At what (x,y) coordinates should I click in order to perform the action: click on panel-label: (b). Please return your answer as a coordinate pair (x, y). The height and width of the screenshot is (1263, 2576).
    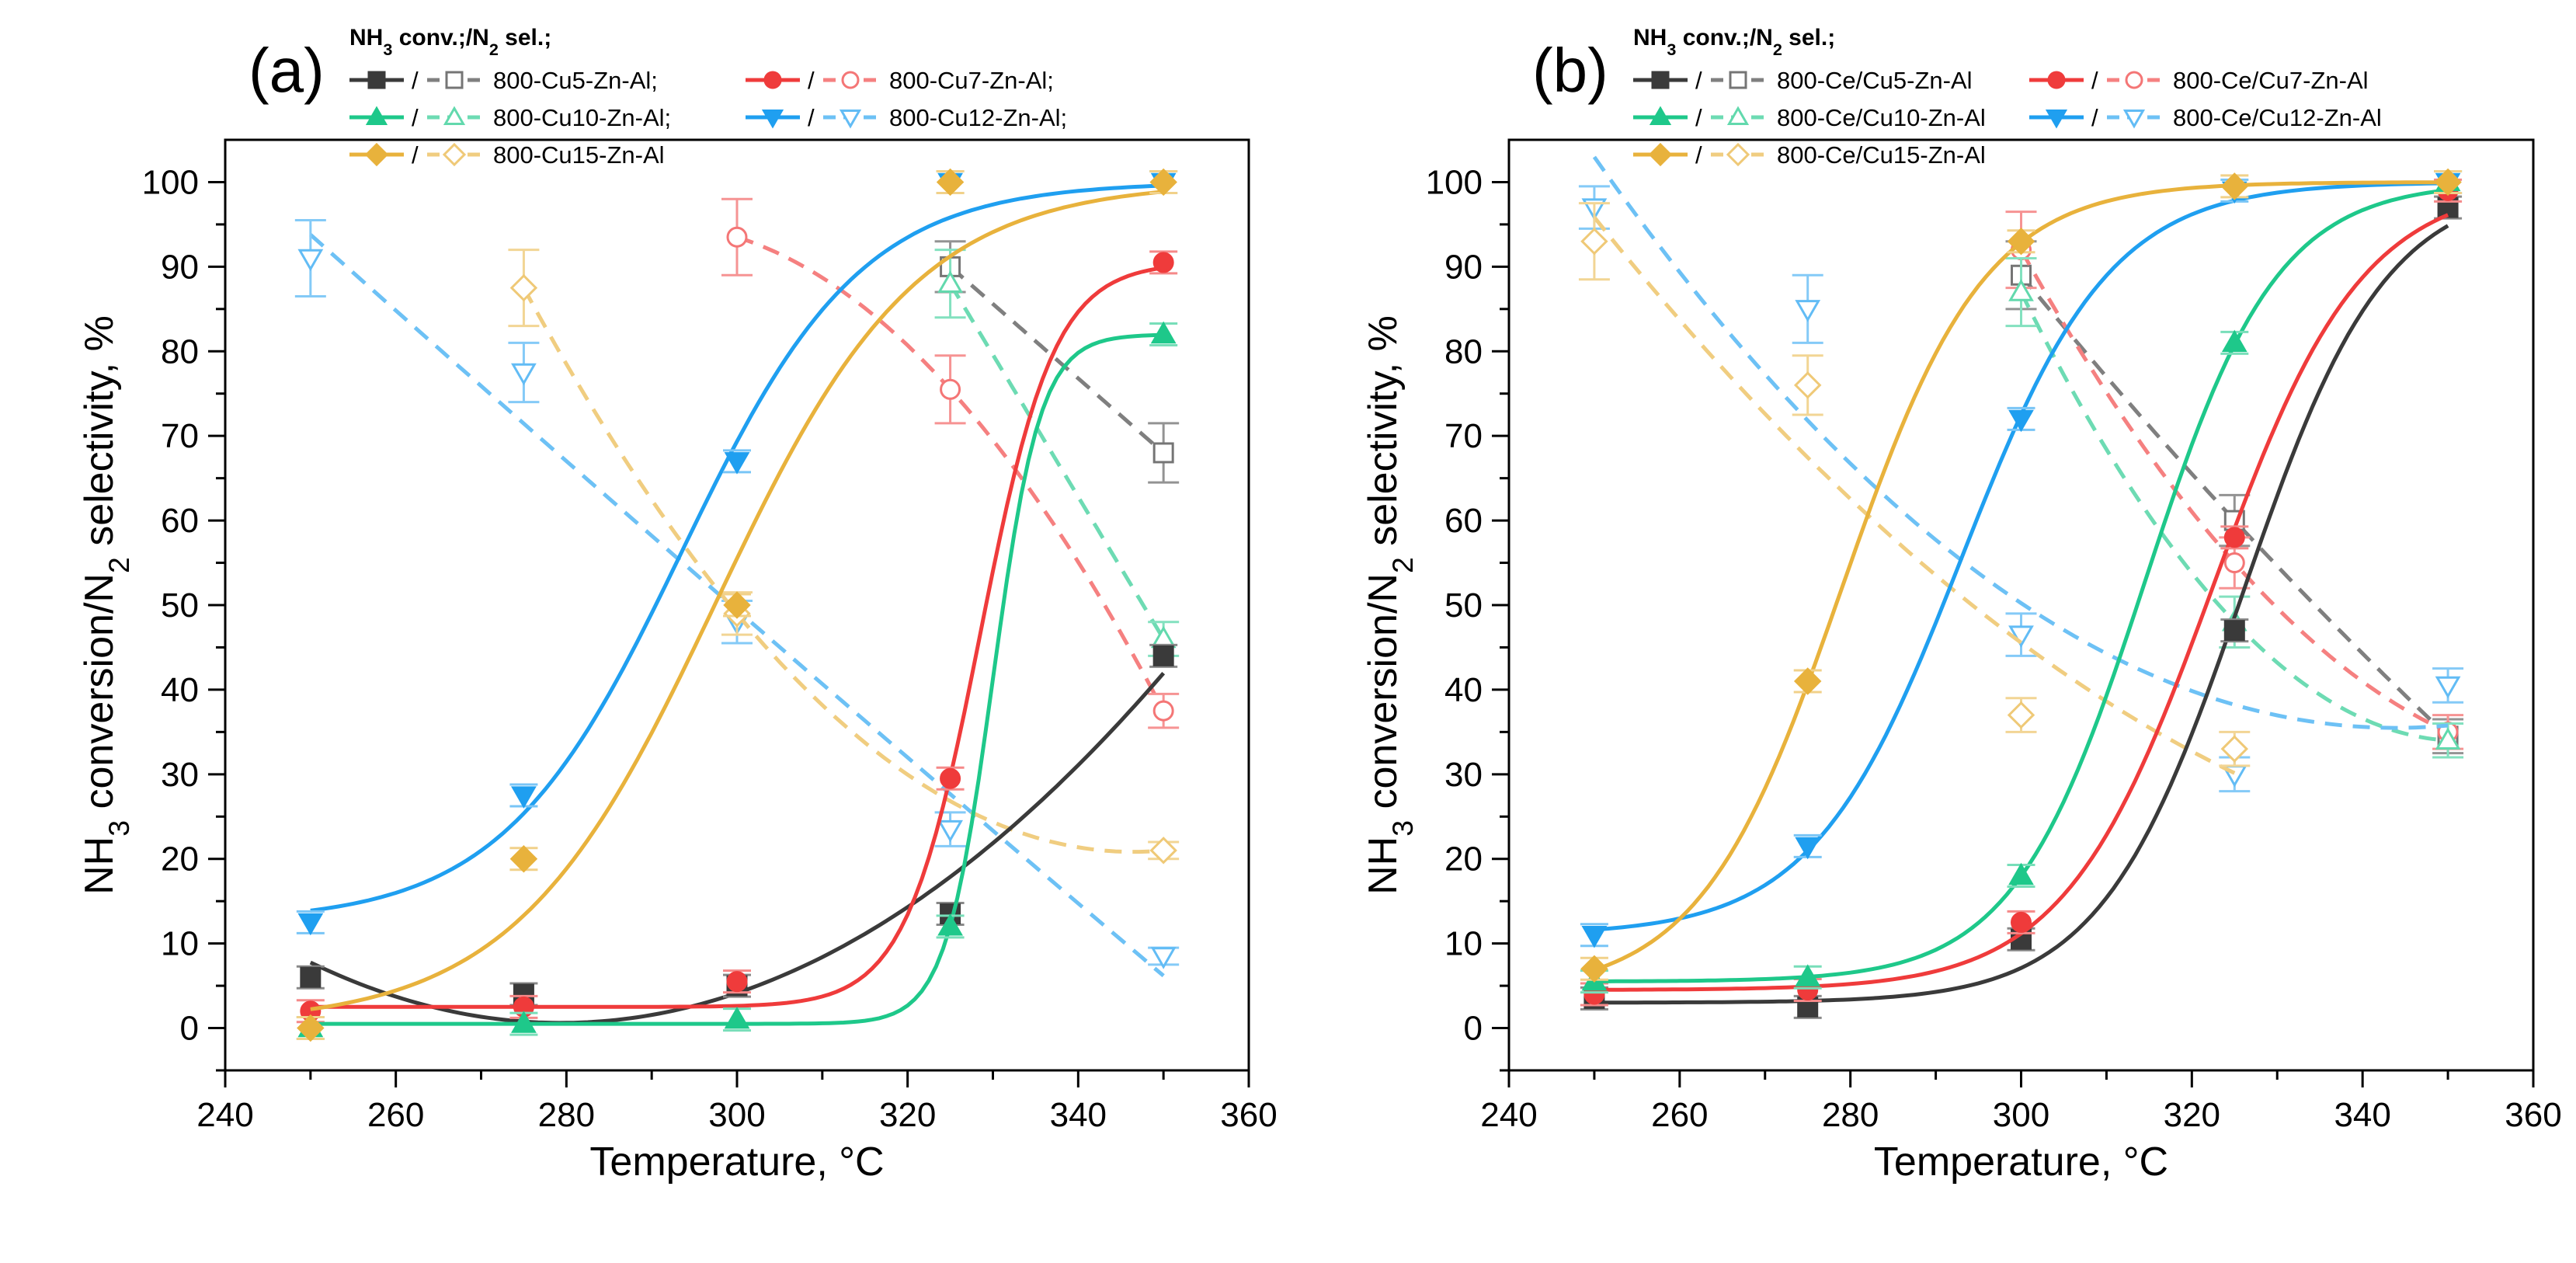
    Looking at the image, I should click on (1570, 71).